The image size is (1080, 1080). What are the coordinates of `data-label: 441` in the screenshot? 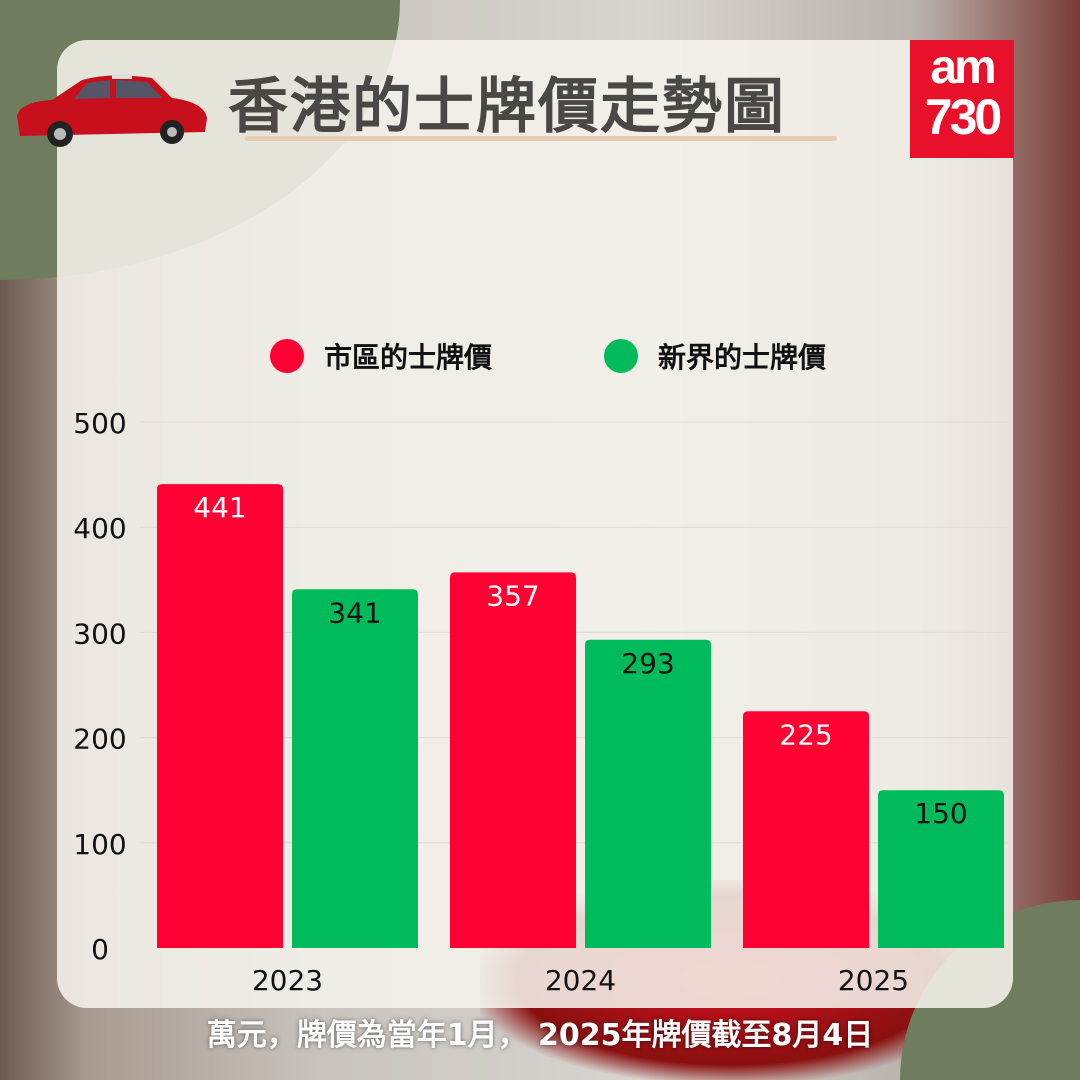 It's located at (219, 507).